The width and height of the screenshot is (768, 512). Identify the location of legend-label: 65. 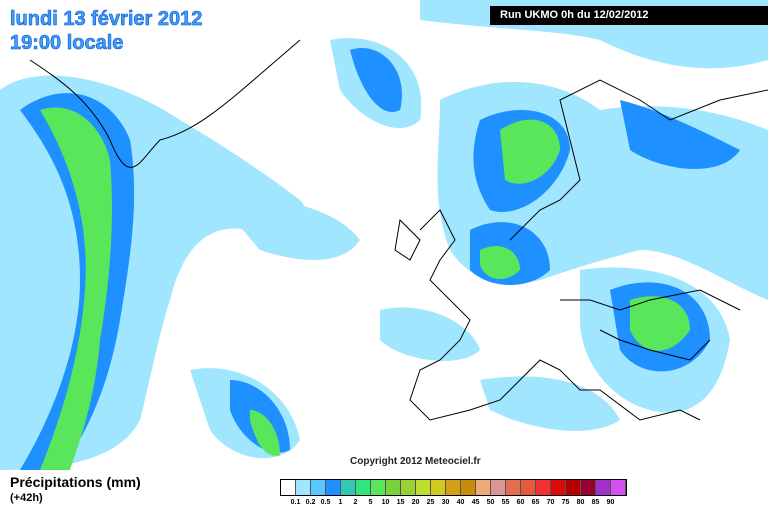
(535, 502).